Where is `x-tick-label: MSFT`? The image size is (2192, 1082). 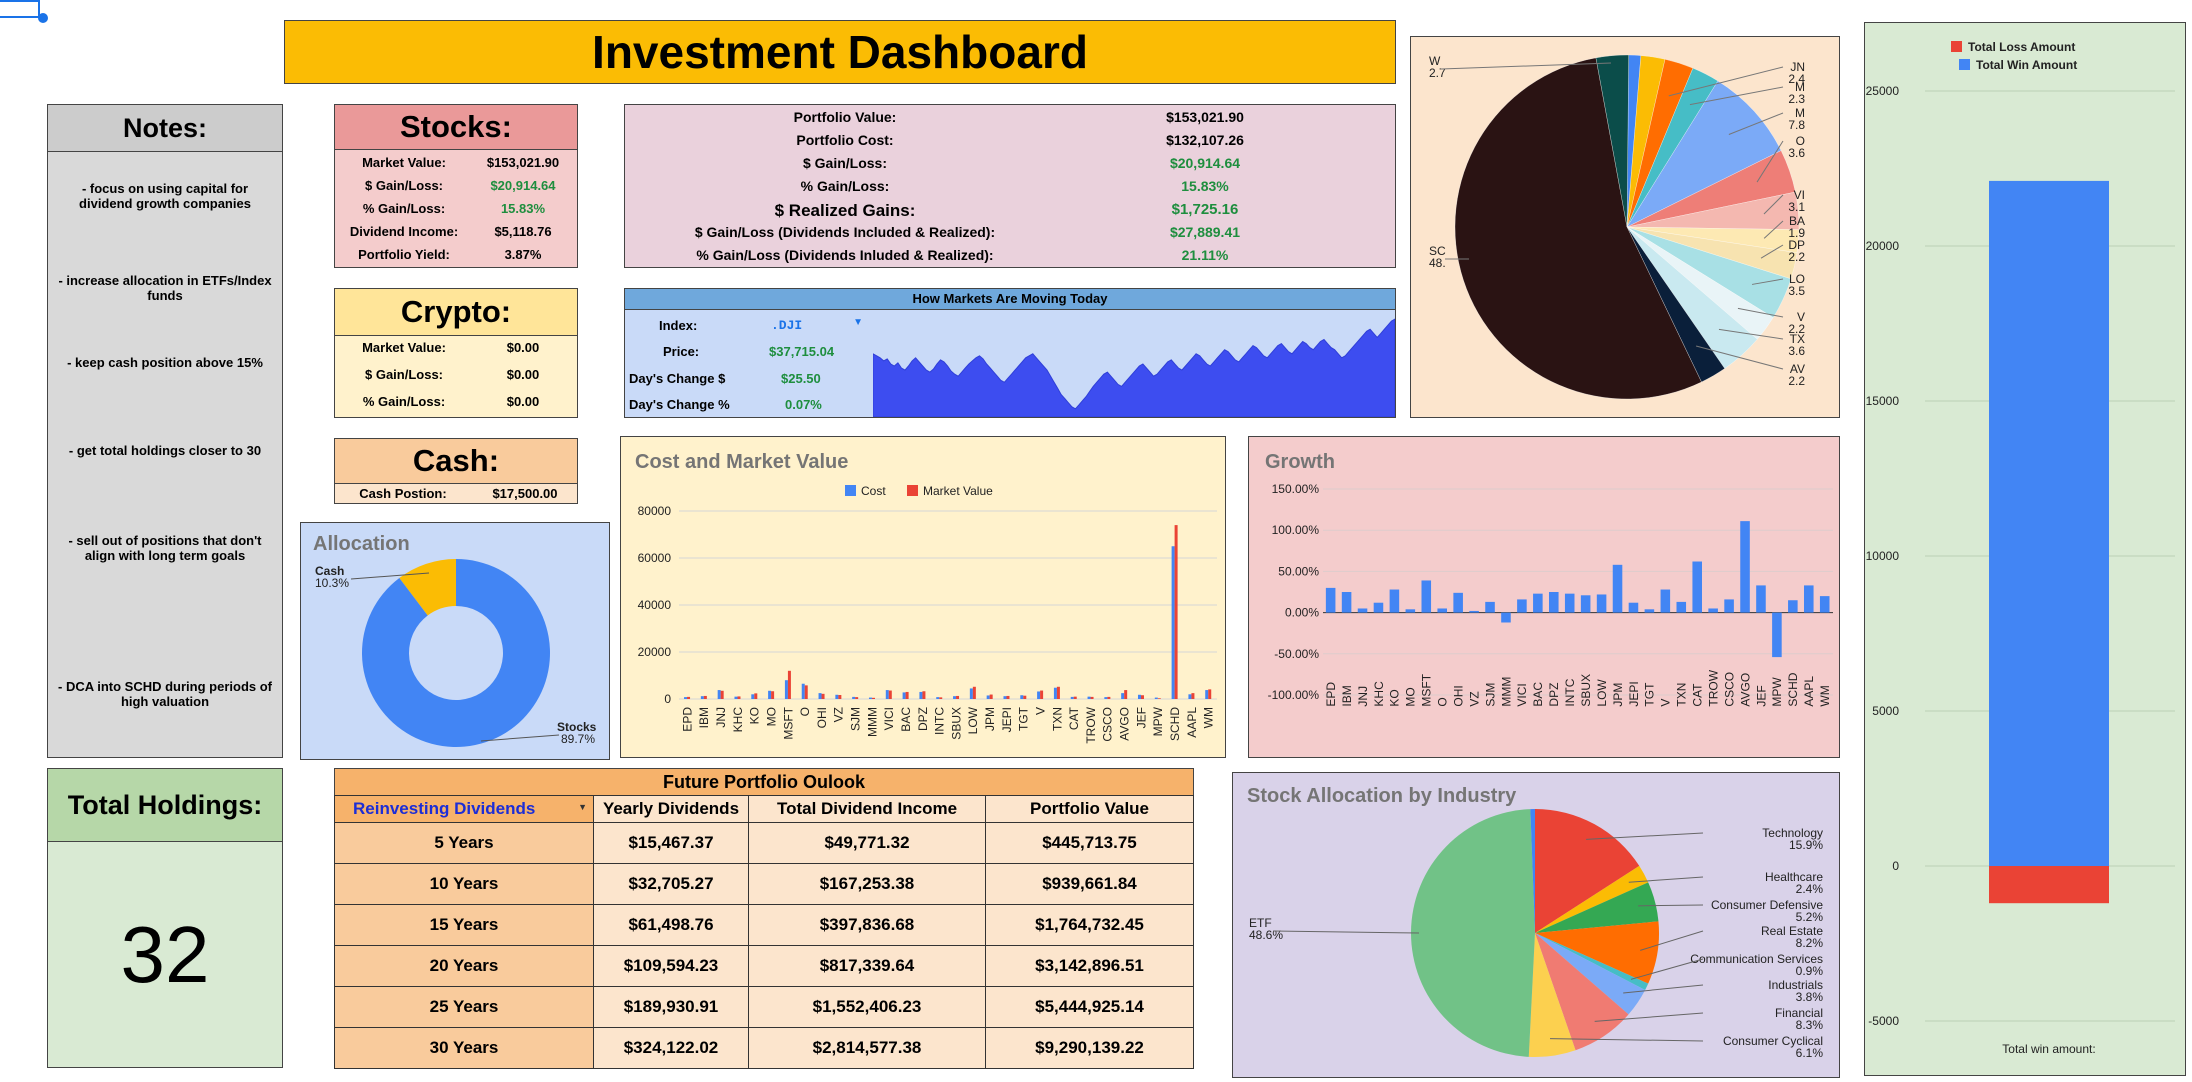
x-tick-label: MSFT is located at coordinates (788, 722).